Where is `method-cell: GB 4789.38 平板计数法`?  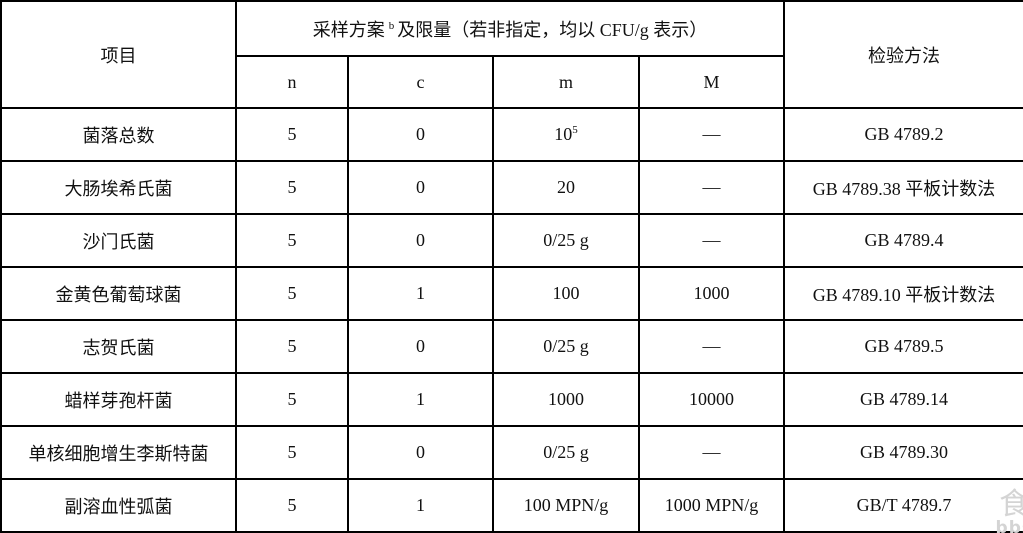
method-cell: GB 4789.38 平板计数法 is located at coordinates (903, 187).